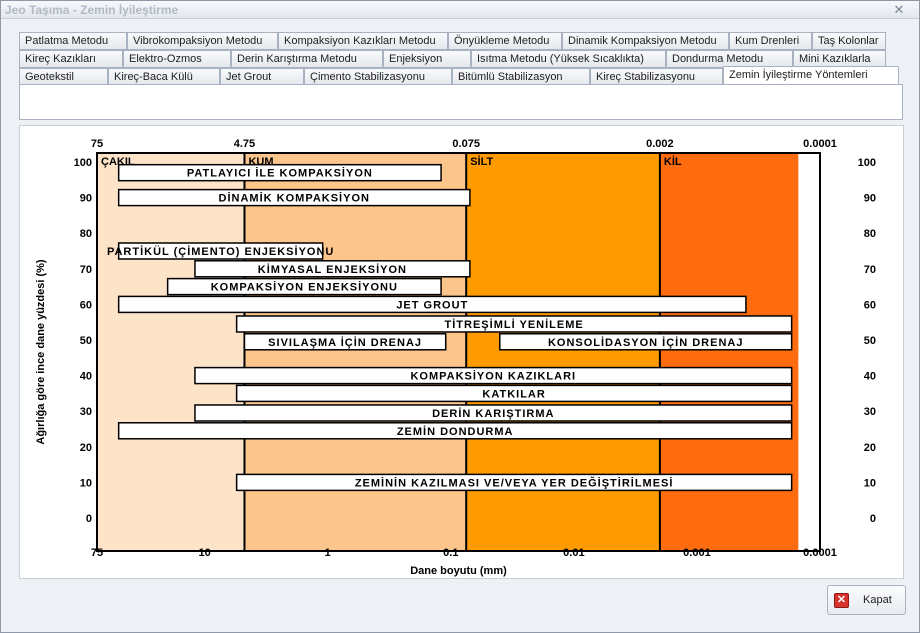  What do you see at coordinates (177, 59) in the screenshot?
I see `tab-elektro-ozmos: Elektro-Ozmos` at bounding box center [177, 59].